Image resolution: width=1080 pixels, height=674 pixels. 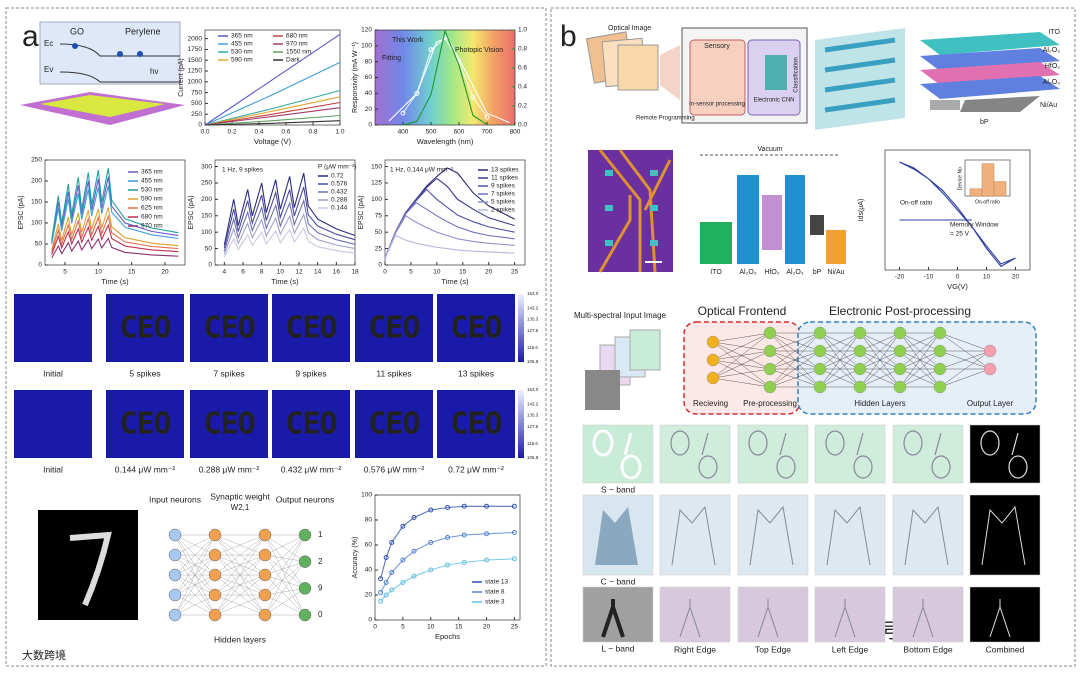 I want to click on legend-label: 2 spikes, so click(x=503, y=210).